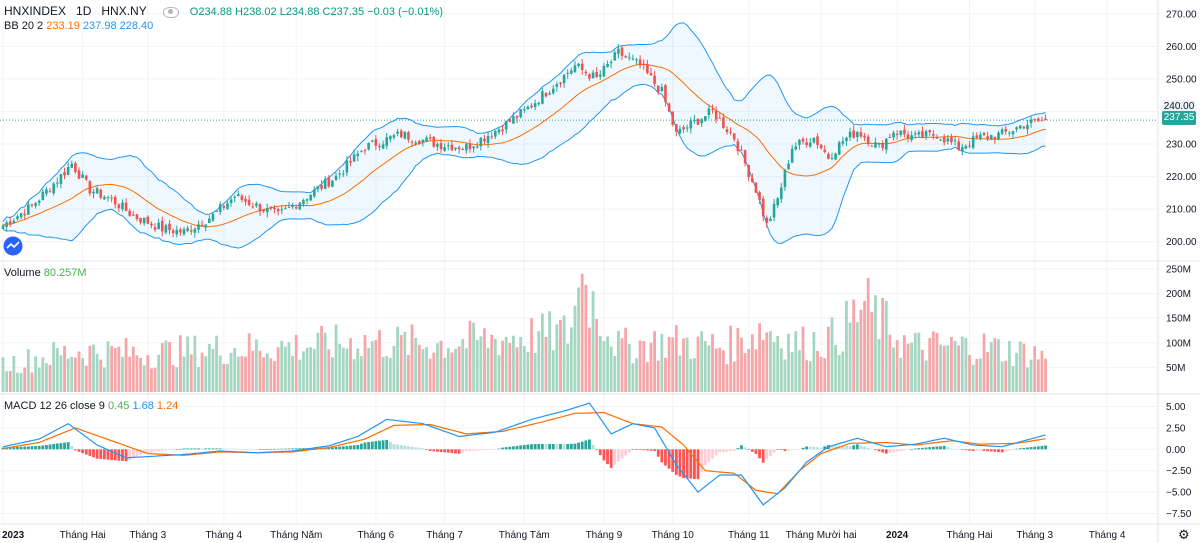 The height and width of the screenshot is (543, 1200). What do you see at coordinates (124, 11) in the screenshot?
I see `exchange-label: HNX.NY` at bounding box center [124, 11].